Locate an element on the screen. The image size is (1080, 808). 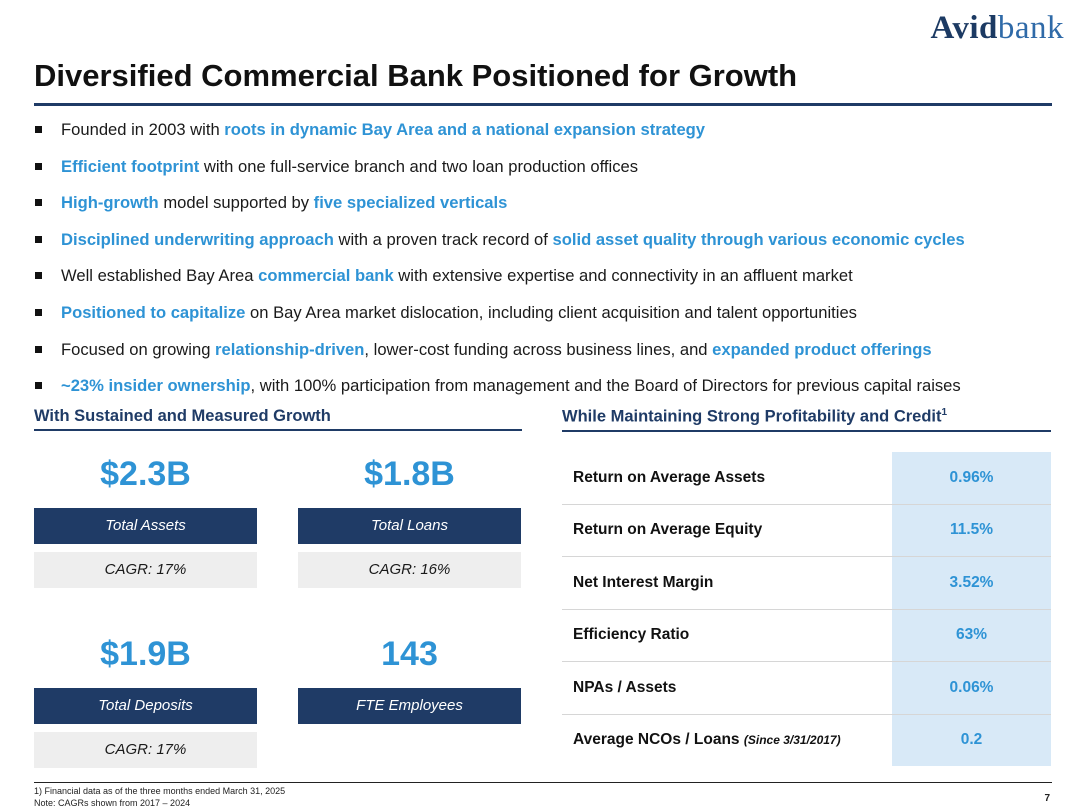
metric-label: Efficiency Ratio is located at coordinates (727, 635).